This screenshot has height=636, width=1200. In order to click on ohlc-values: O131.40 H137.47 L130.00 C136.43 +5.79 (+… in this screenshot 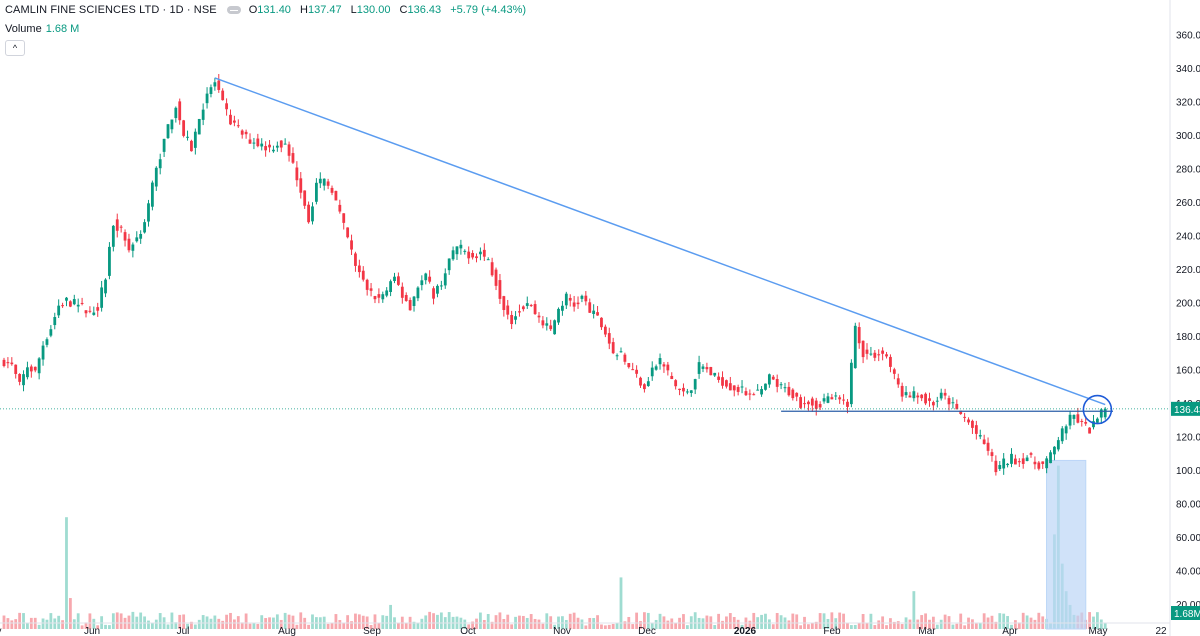, I will do `click(387, 10)`.